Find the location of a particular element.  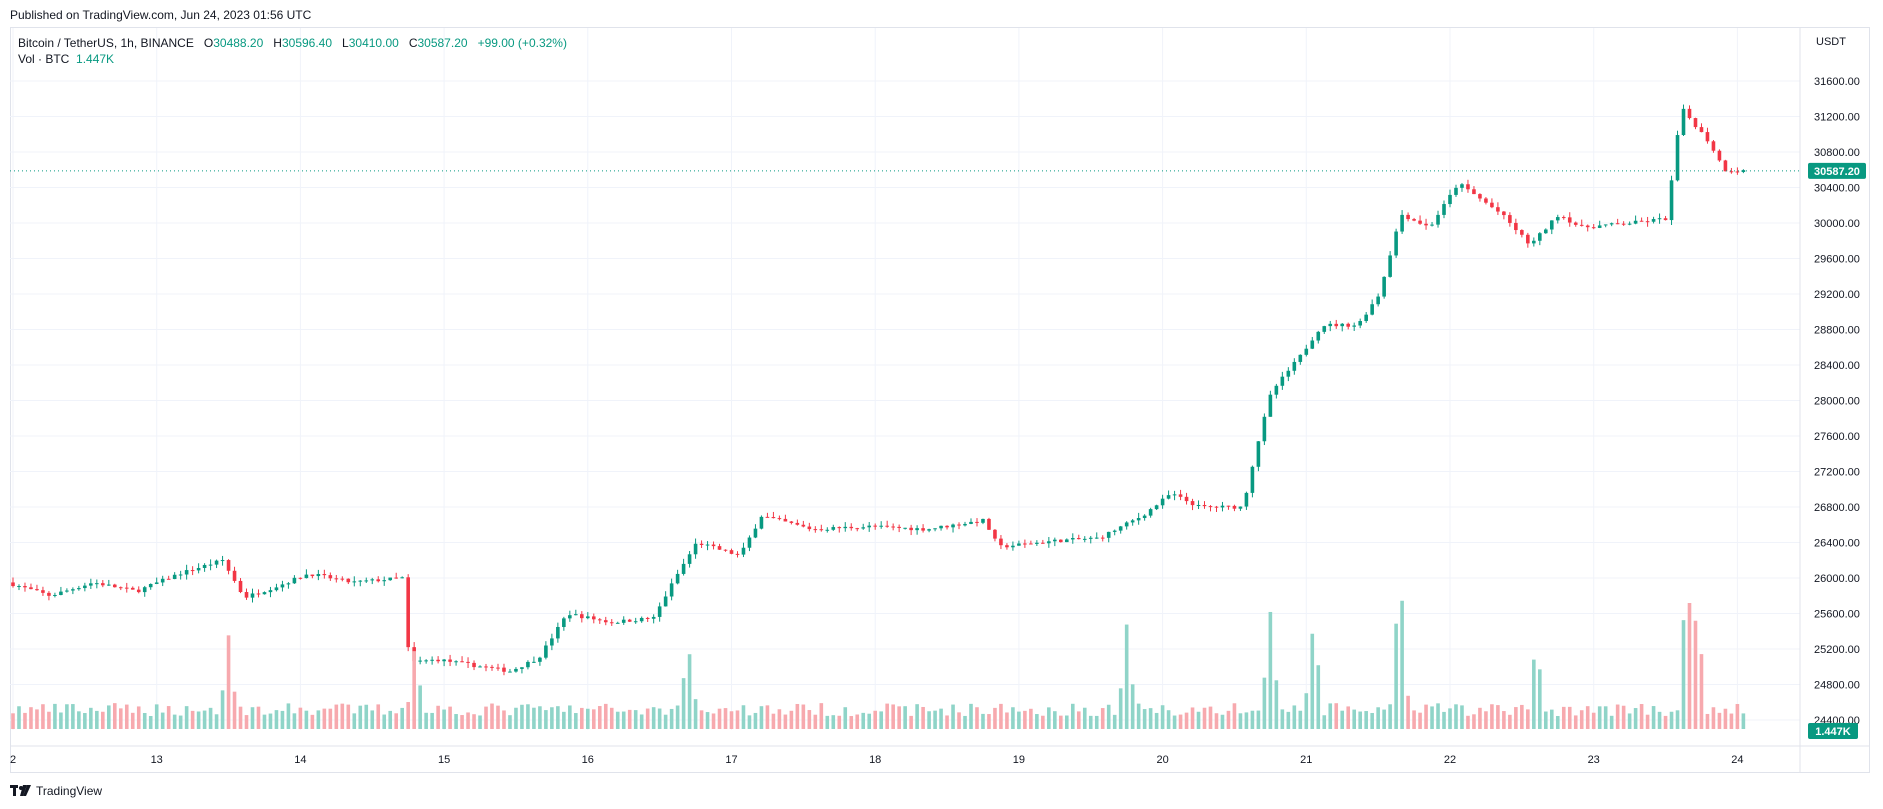

close-label: C is located at coordinates (413, 43).